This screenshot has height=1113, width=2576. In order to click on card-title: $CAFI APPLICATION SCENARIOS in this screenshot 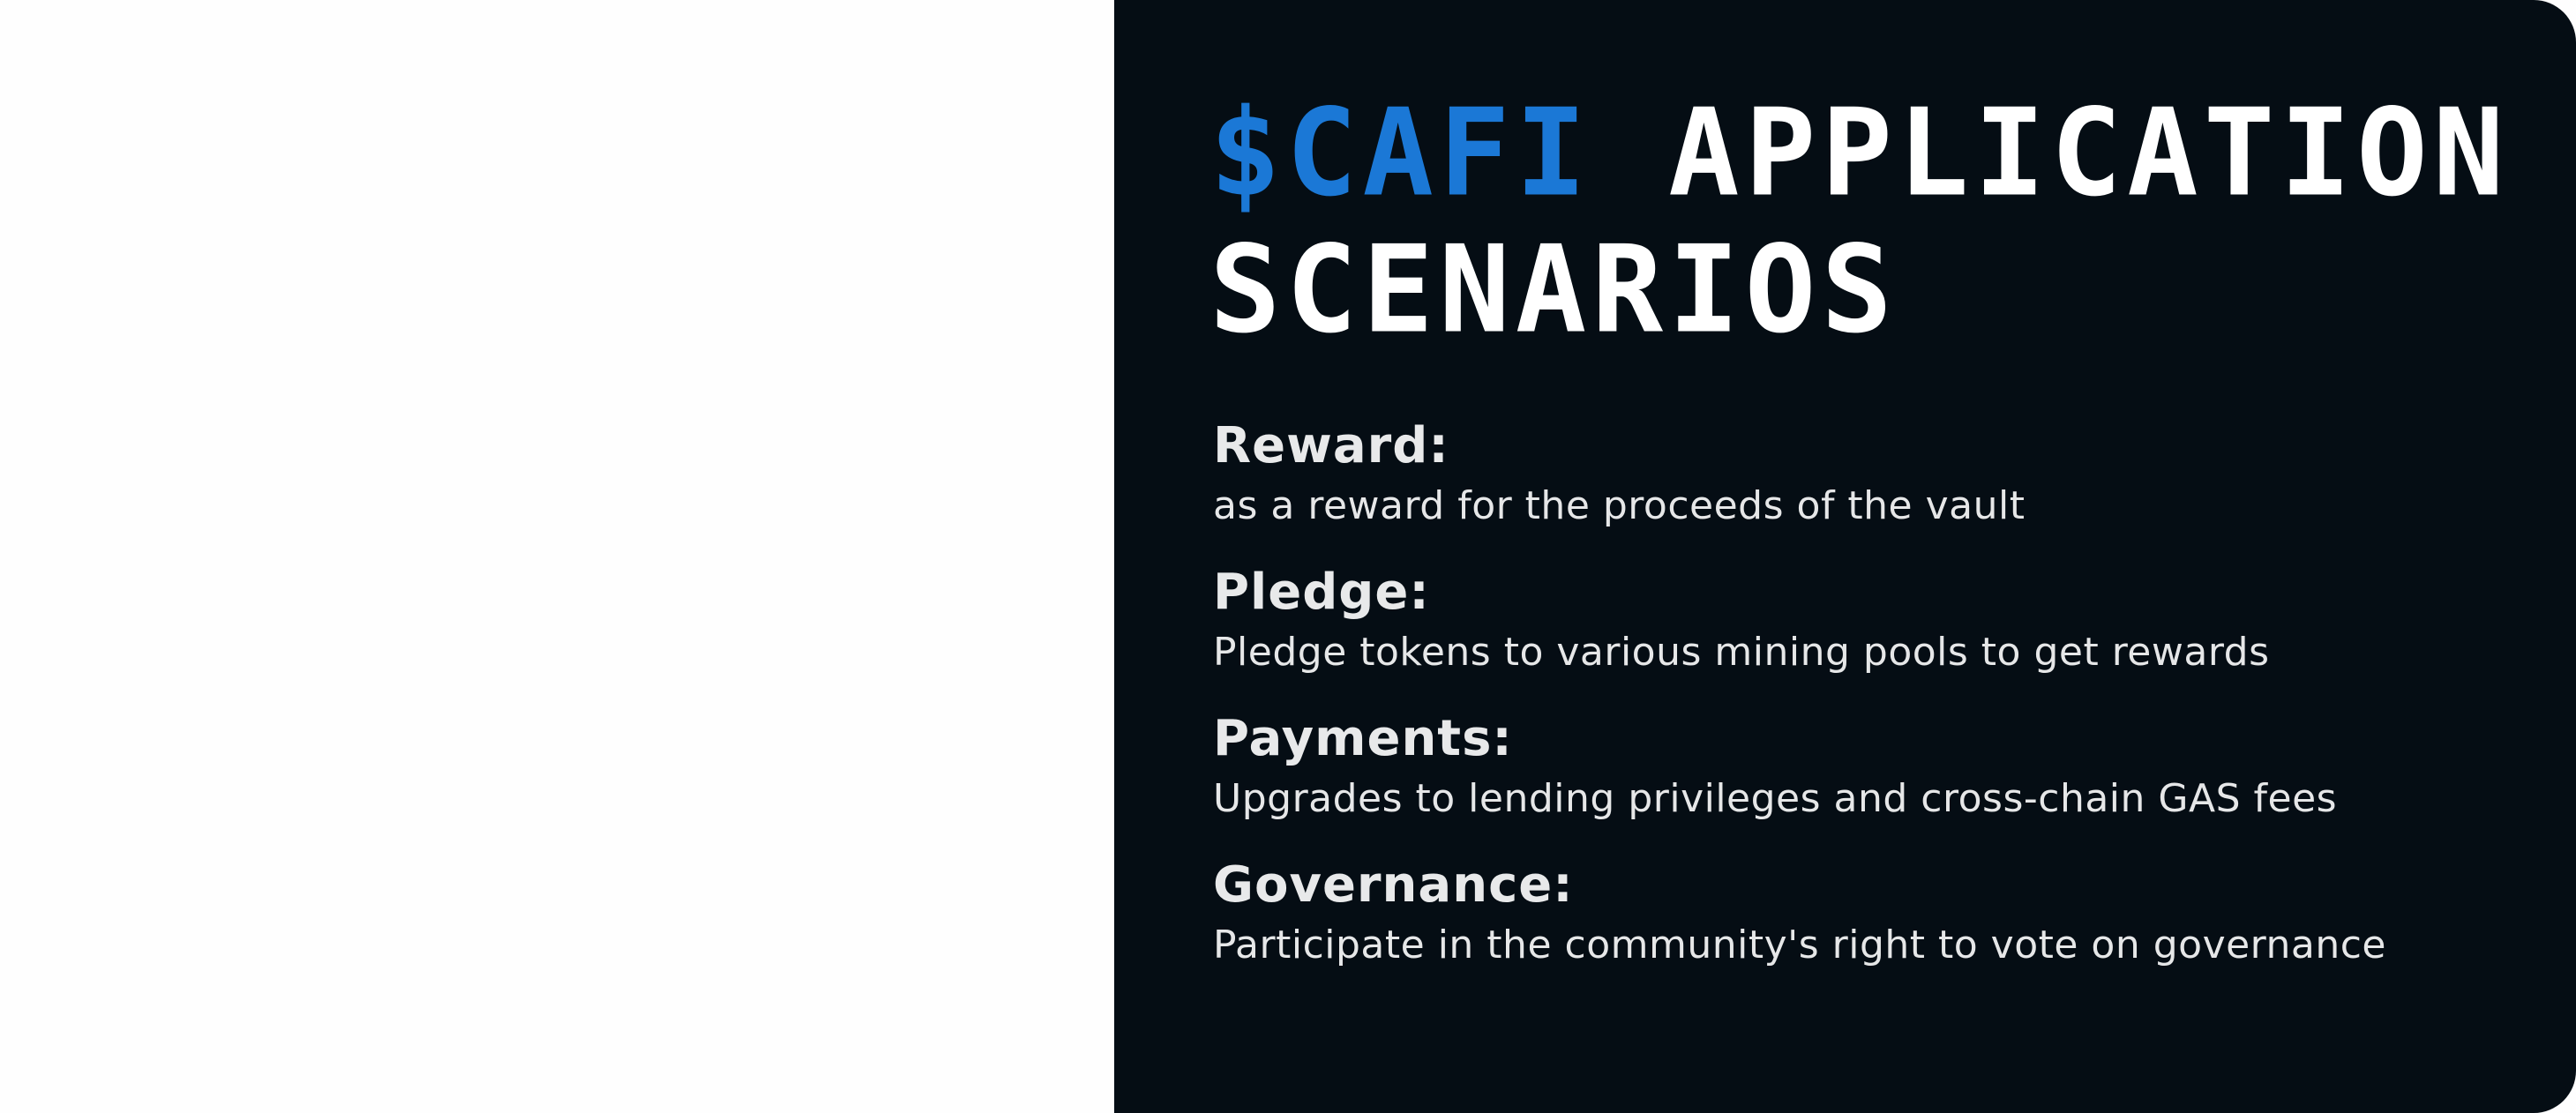, I will do `click(1871, 221)`.